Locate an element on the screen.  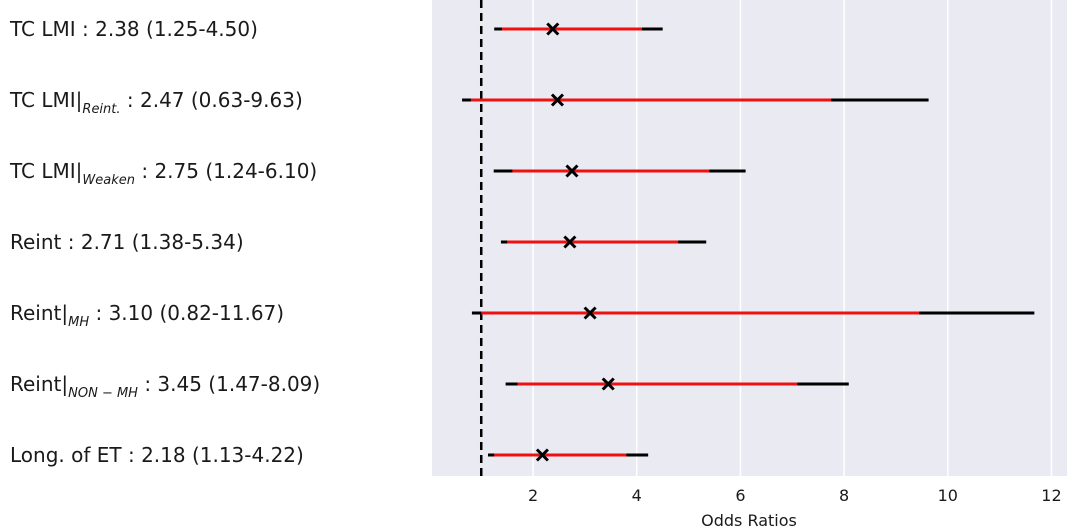
row-name: Reint is located at coordinates (36, 242).